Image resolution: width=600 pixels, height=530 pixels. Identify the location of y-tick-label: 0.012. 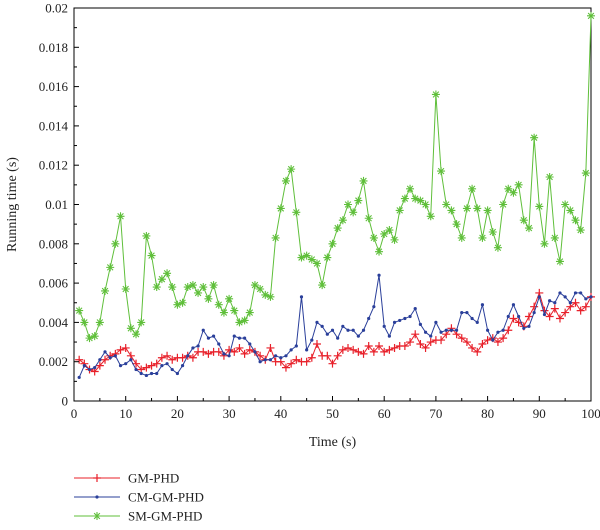
(53, 165).